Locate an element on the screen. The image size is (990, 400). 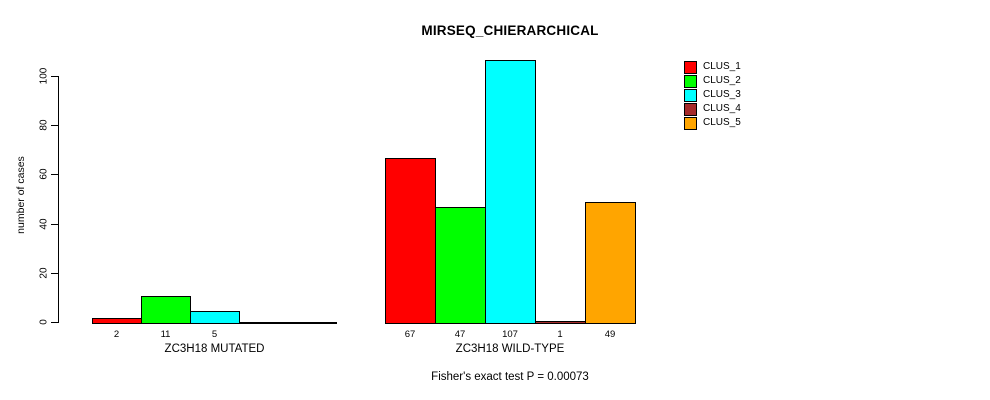
y-axis-tick-label: 20 is located at coordinates (44, 273).